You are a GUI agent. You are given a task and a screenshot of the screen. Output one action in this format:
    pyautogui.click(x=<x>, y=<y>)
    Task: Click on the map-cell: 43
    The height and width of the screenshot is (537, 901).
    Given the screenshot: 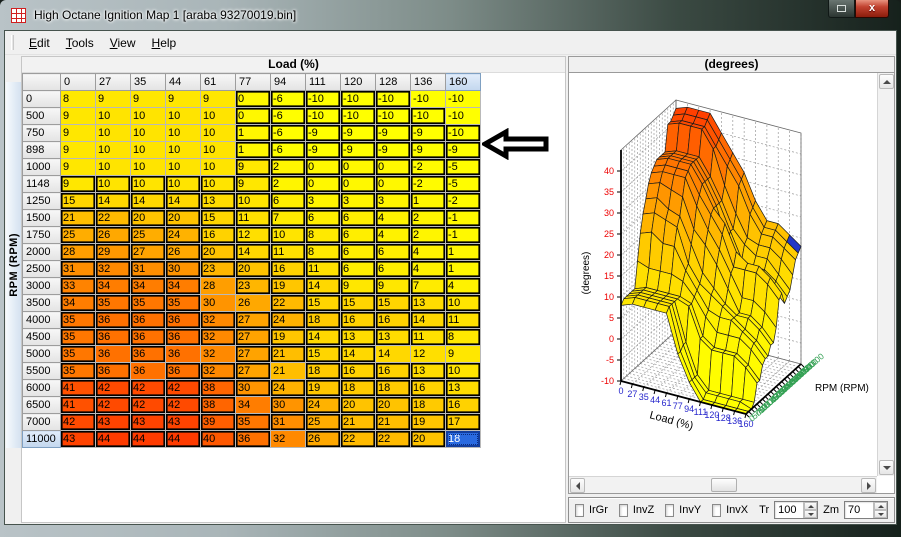 What is the action you would take?
    pyautogui.click(x=113, y=422)
    